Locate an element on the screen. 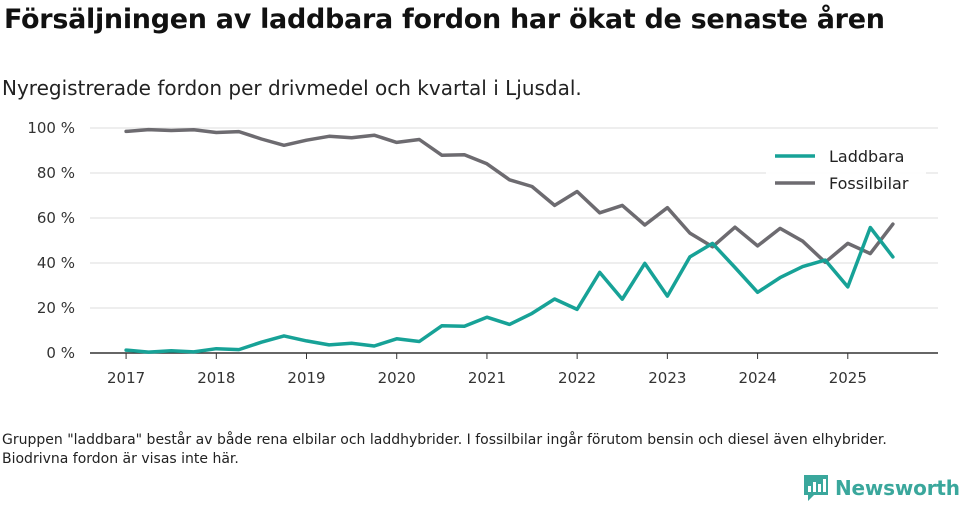 The height and width of the screenshot is (505, 960). y-tick-label: 60 % is located at coordinates (56, 218).